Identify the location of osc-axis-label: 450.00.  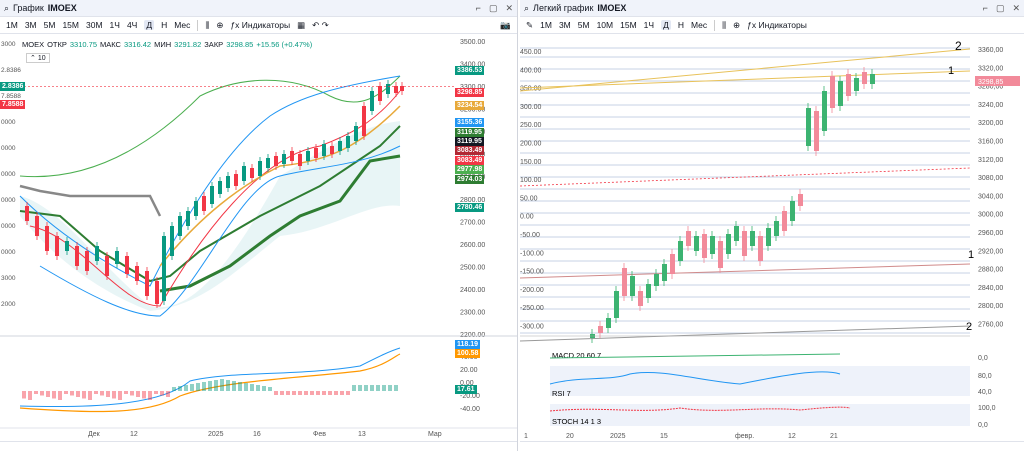
(531, 52).